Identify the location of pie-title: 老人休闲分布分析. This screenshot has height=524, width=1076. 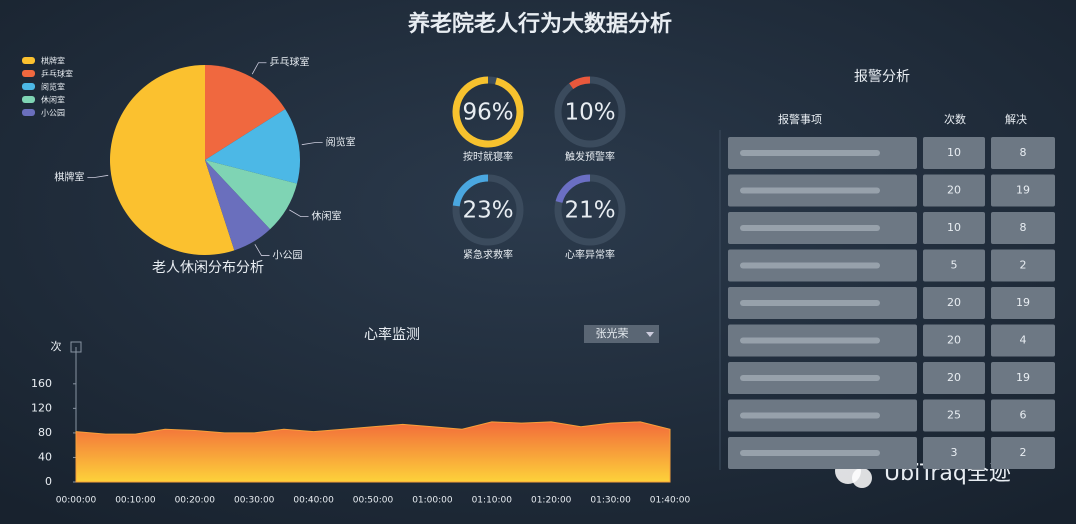
(208, 268).